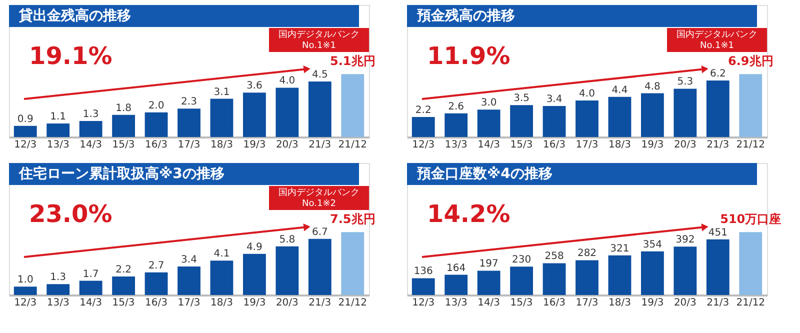  I want to click on data-label: 6.9兆円, so click(751, 61).